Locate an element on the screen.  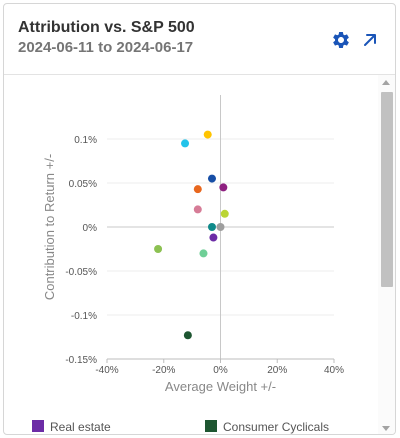
x-tick-label: -20% is located at coordinates (163, 370).